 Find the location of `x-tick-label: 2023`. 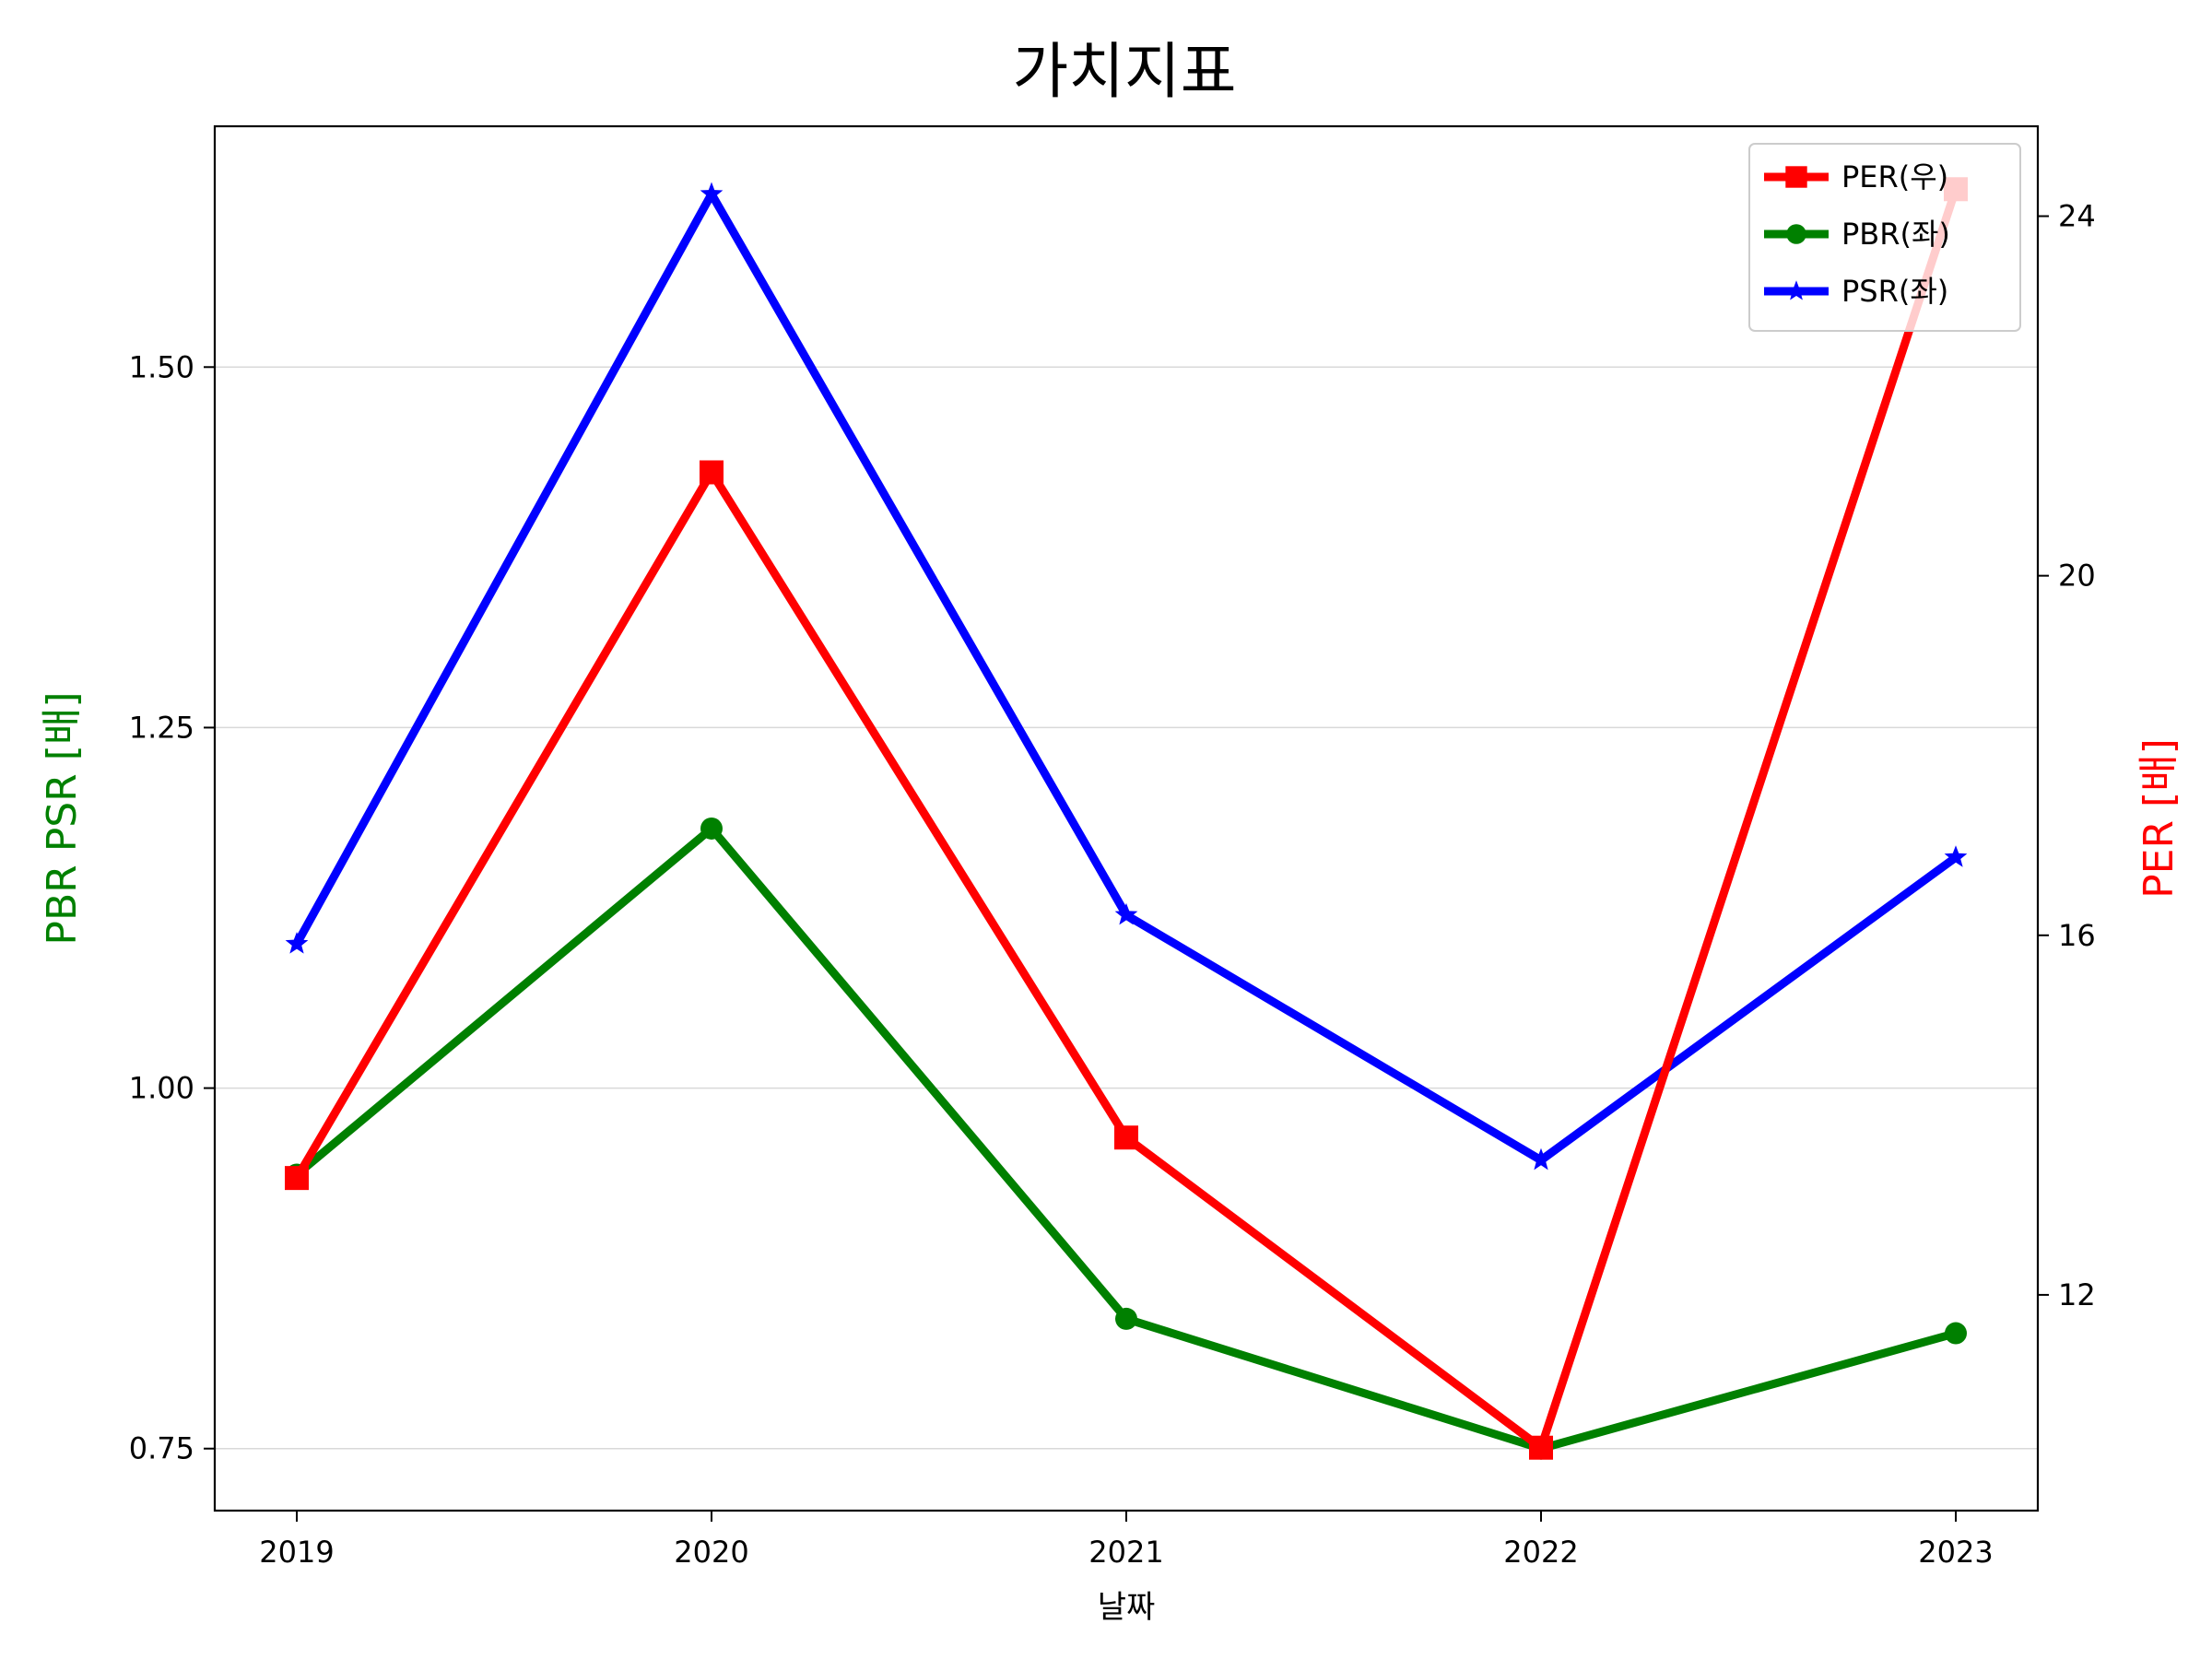

x-tick-label: 2023 is located at coordinates (1955, 1552).